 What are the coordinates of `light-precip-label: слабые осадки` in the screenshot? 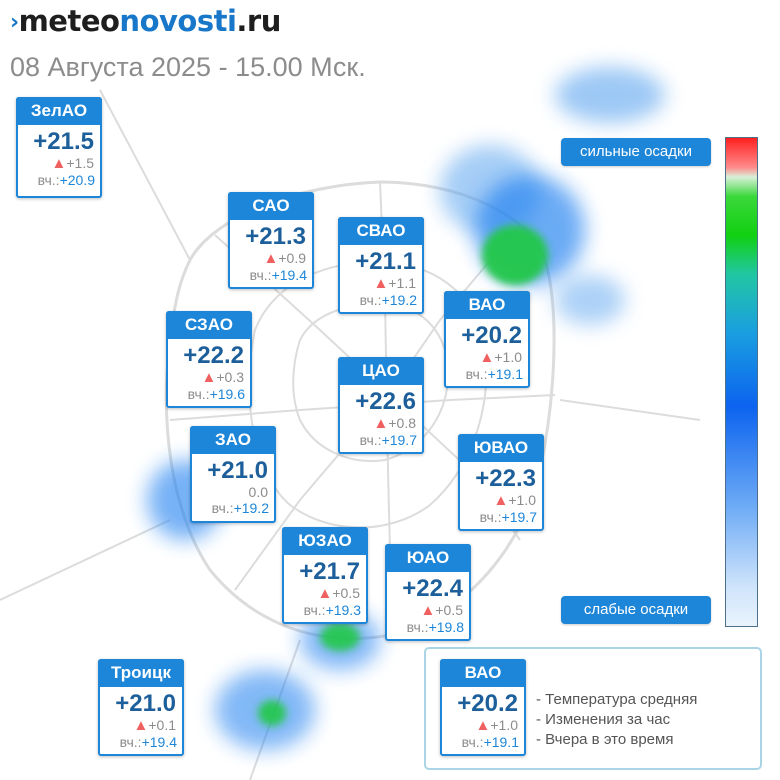 It's located at (636, 610).